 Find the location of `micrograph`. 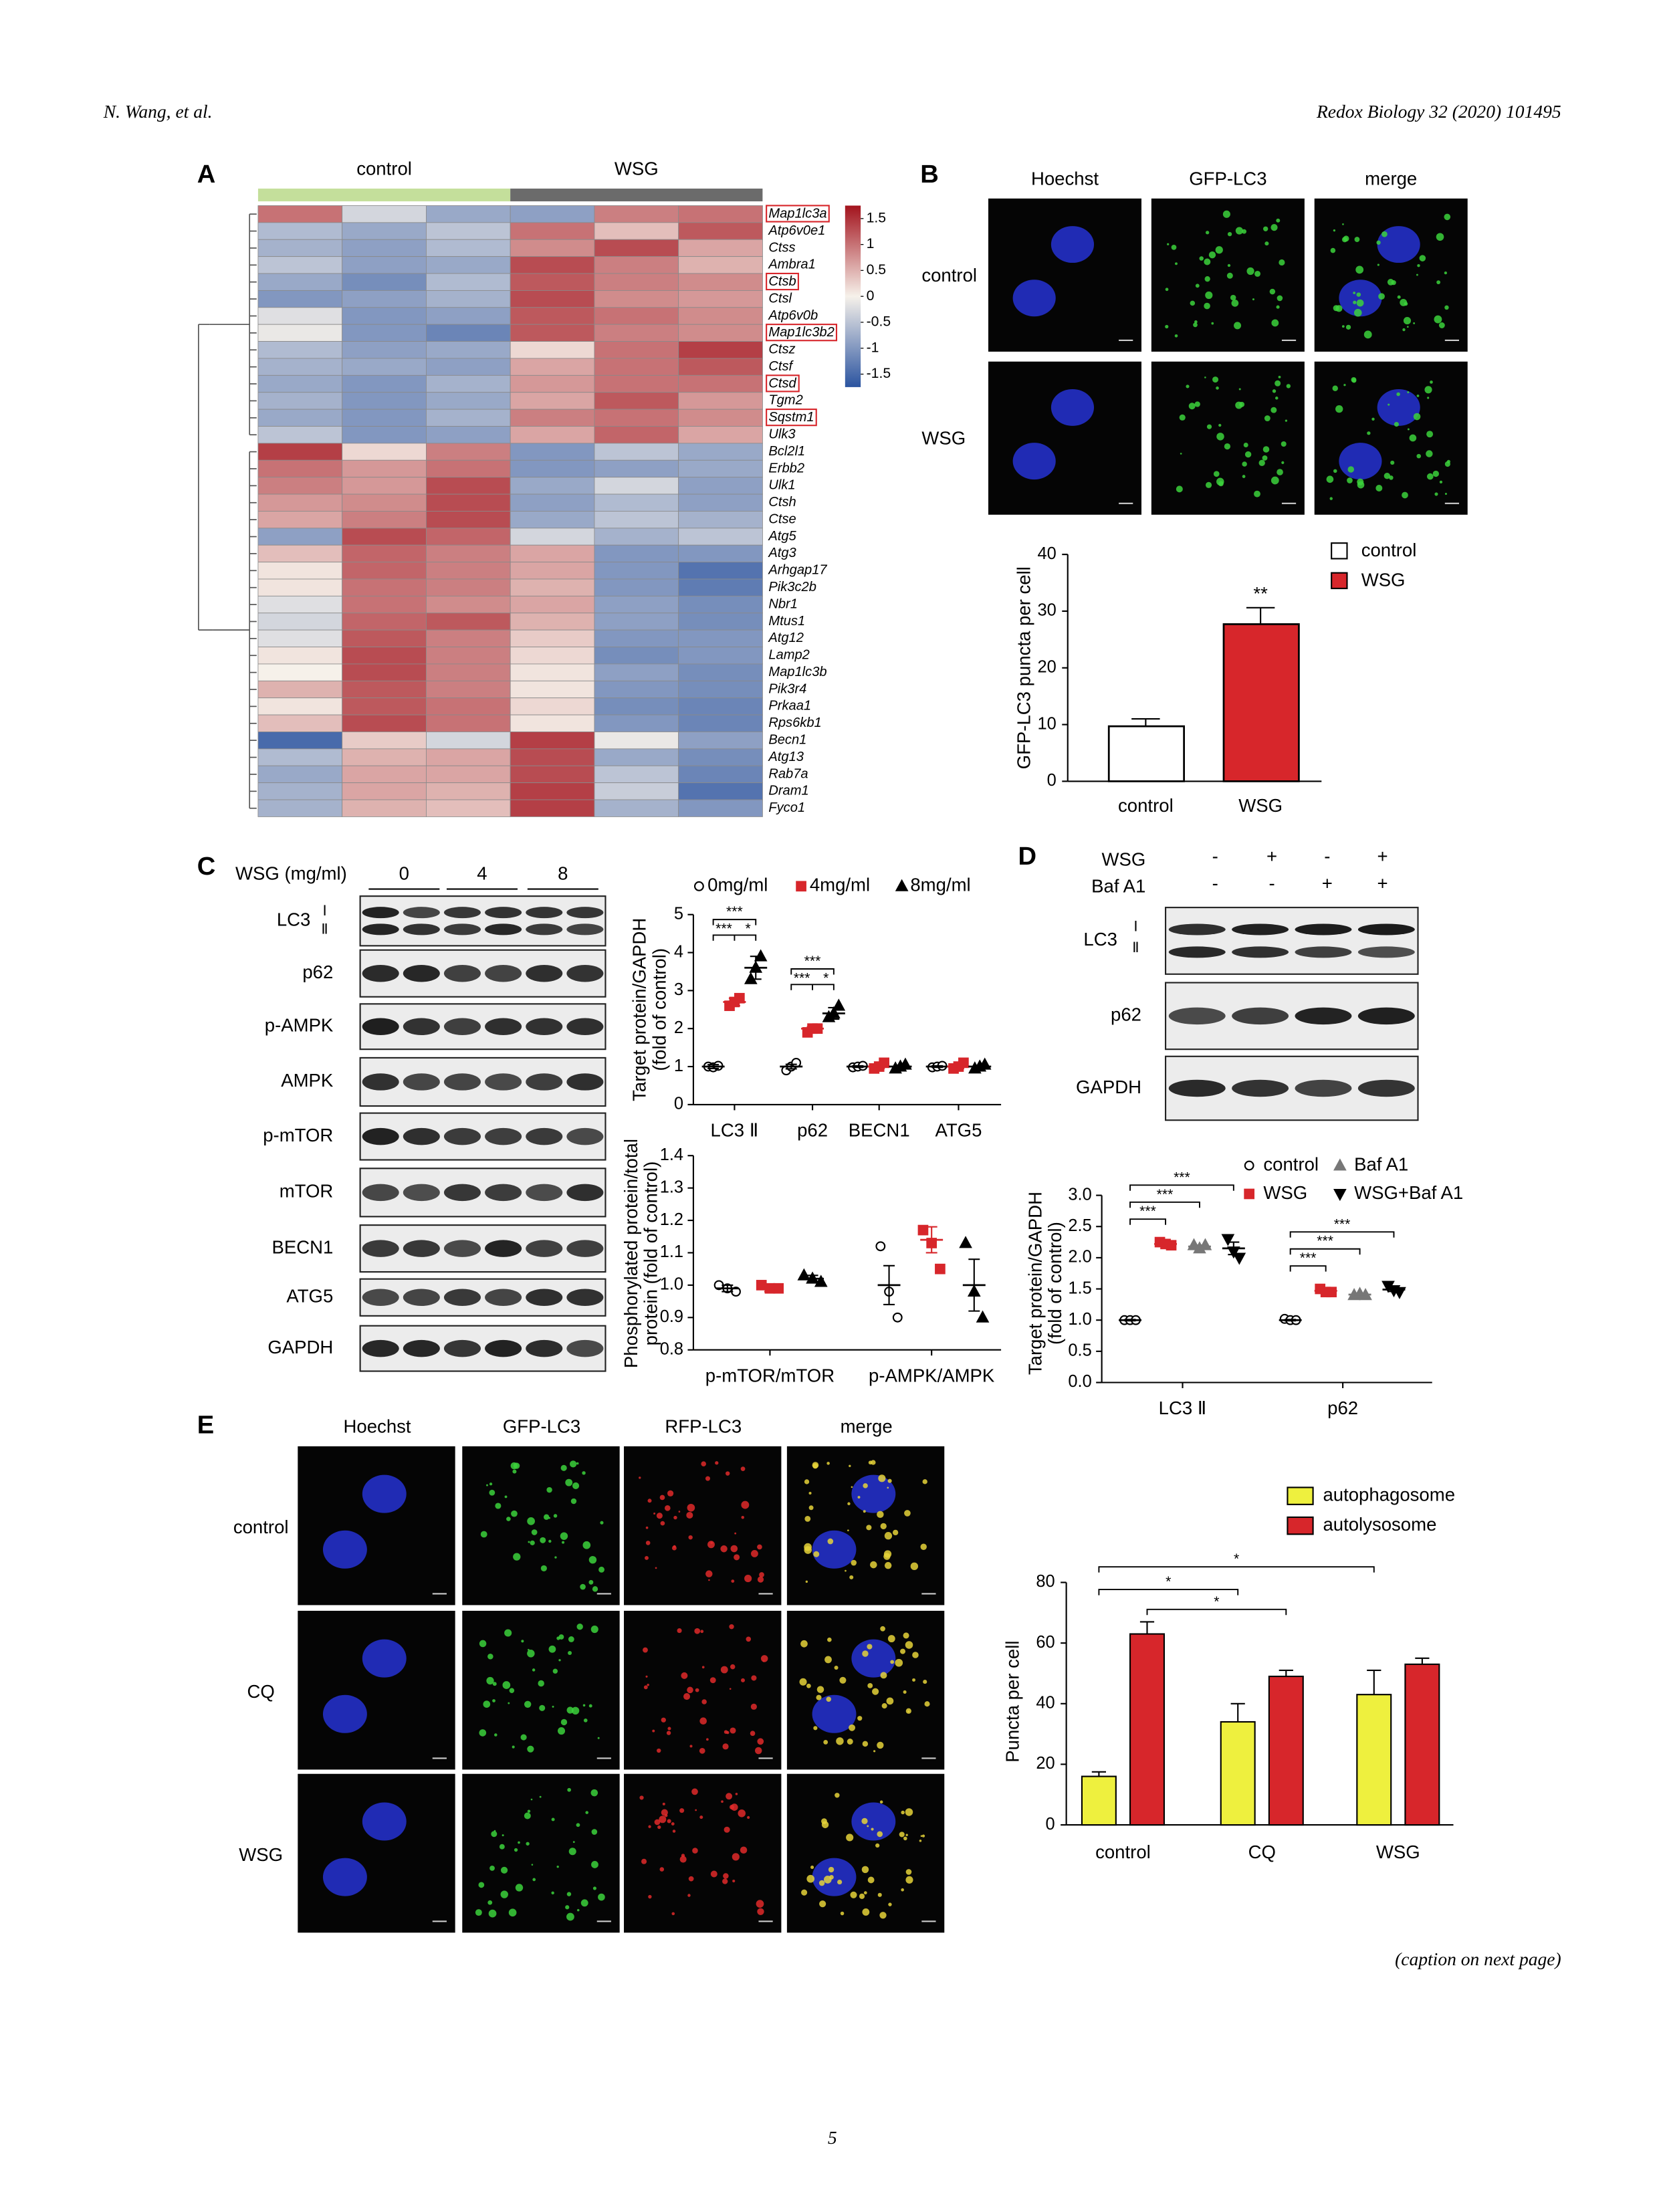

micrograph is located at coordinates (376, 1526).